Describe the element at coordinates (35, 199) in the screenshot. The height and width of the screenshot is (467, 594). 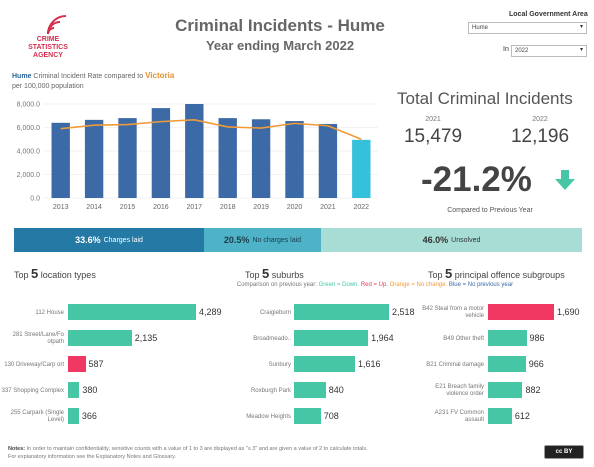
I see `y-tick-label: 0.0` at that location.